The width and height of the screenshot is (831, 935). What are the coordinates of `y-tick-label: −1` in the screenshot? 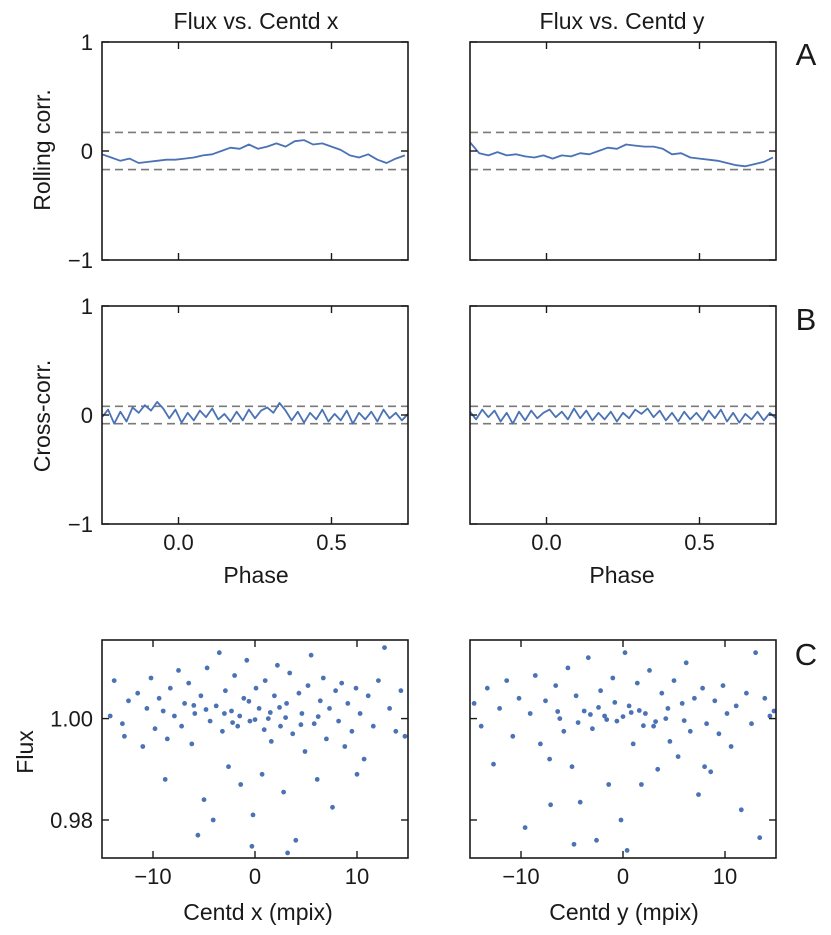 It's located at (80, 260).